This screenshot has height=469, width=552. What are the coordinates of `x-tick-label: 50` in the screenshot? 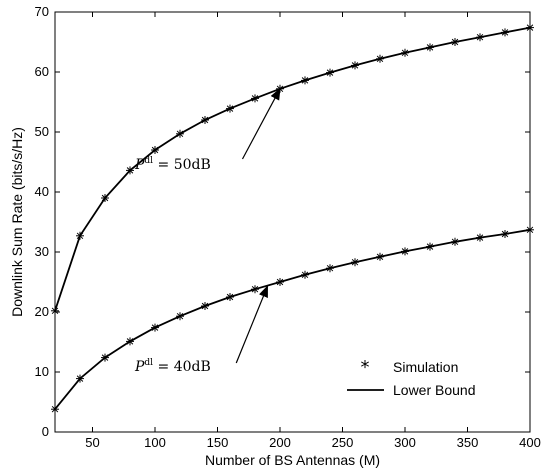 It's located at (92, 442).